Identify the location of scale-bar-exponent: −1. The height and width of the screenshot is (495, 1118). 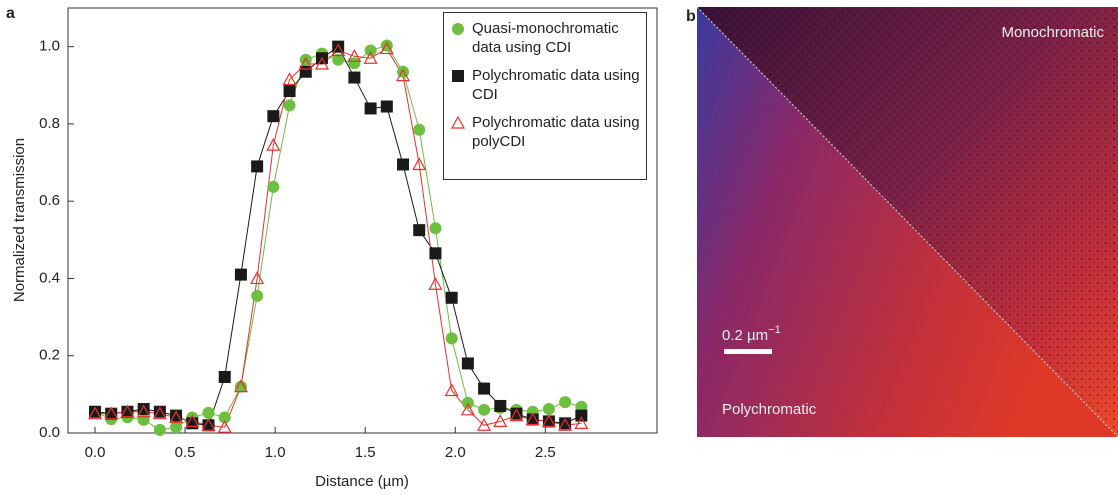
(774, 330).